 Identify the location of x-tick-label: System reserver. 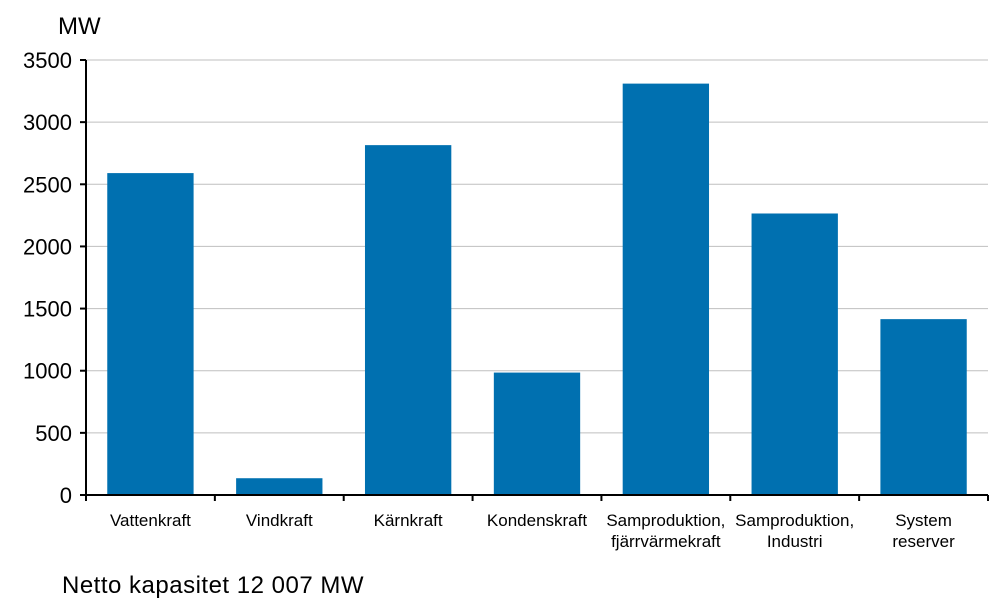
(923, 531).